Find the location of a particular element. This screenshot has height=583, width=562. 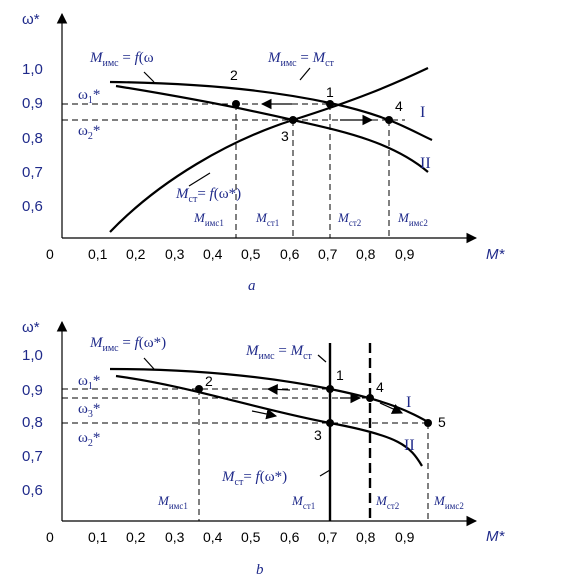

motor-curve-label: Mимс = f(ω is located at coordinates (121, 59).